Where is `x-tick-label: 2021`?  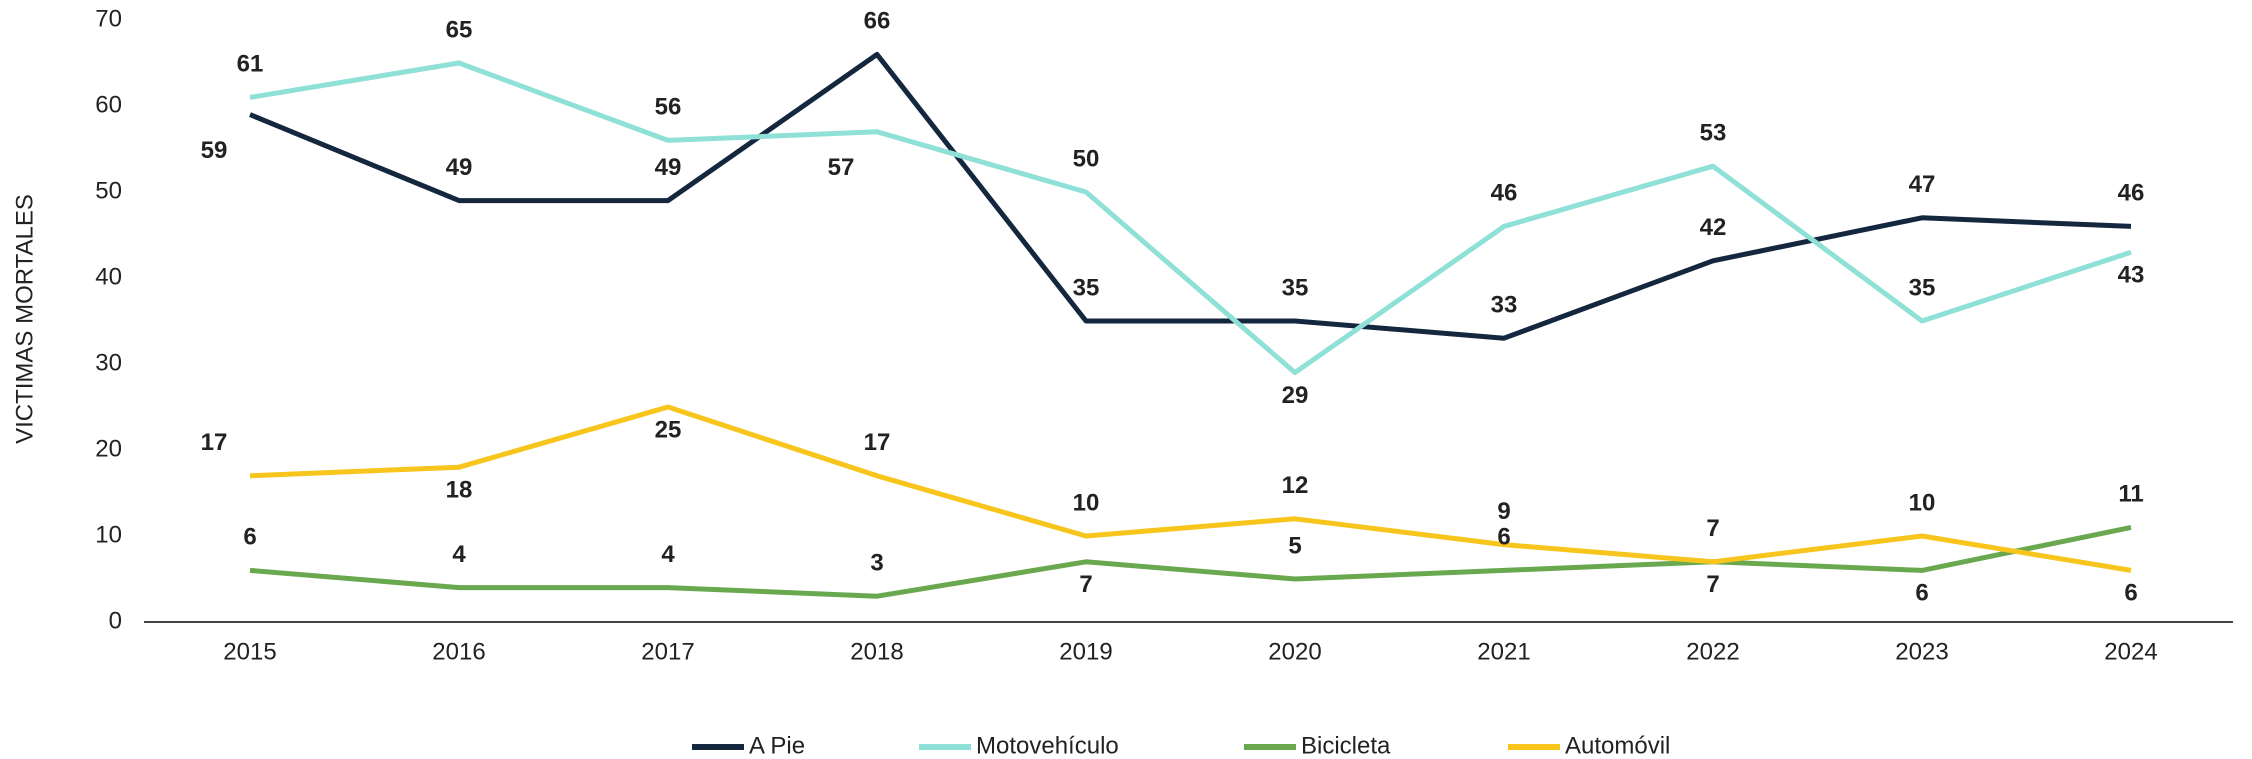 x-tick-label: 2021 is located at coordinates (1503, 651).